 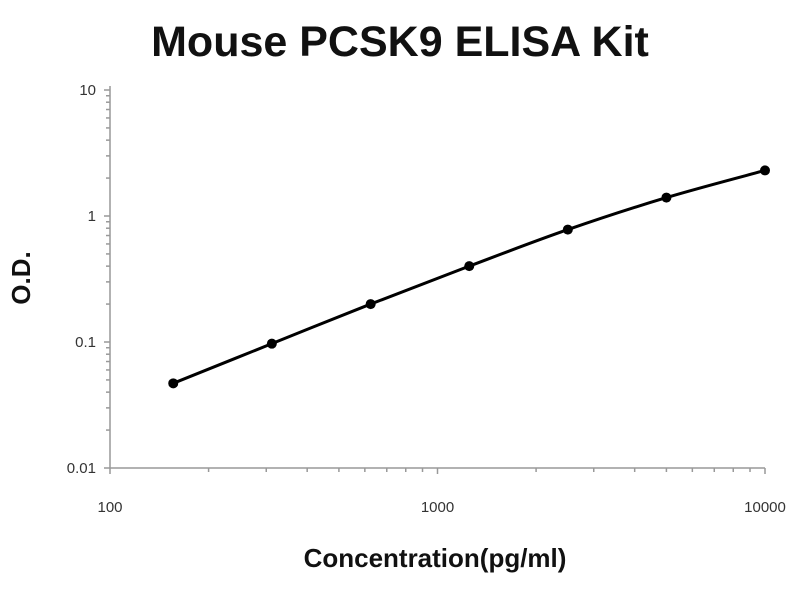 I want to click on x-tick-label: 1000, so click(x=437, y=507).